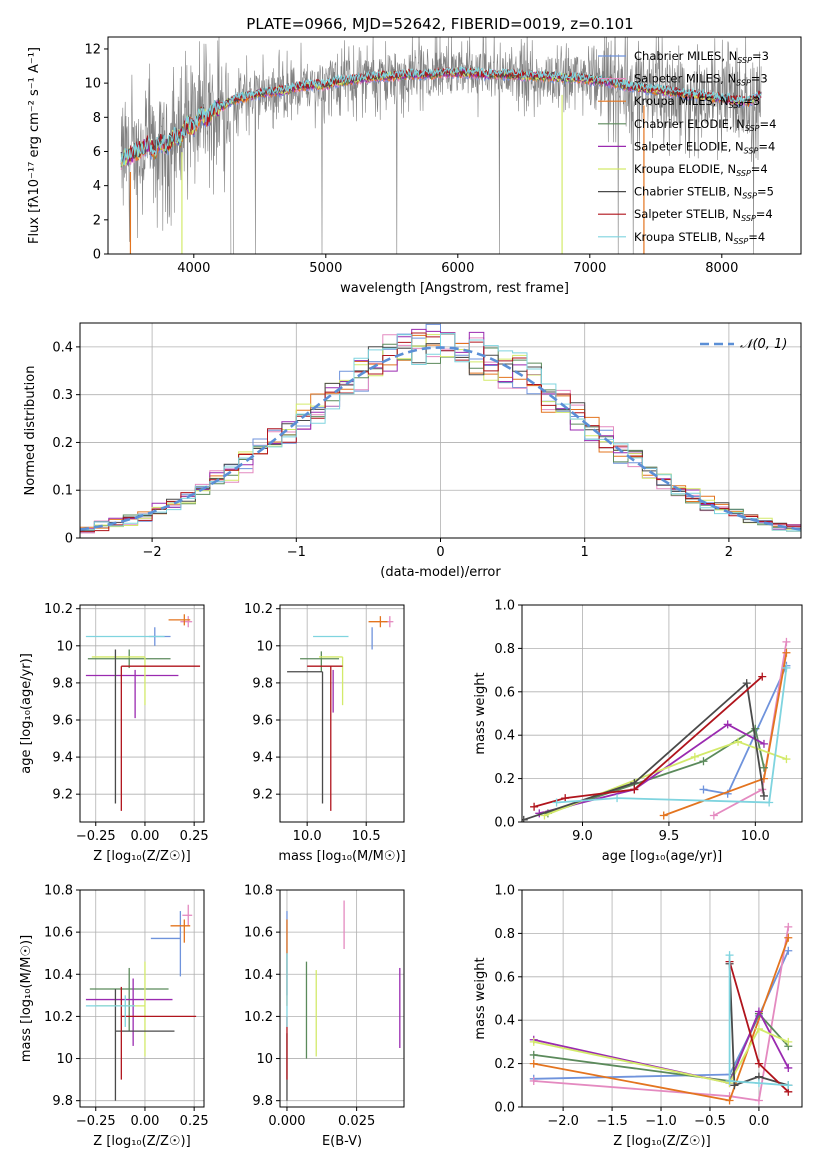 The height and width of the screenshot is (1170, 819). I want to click on mass-vs-ebv-grid, so click(342, 998).